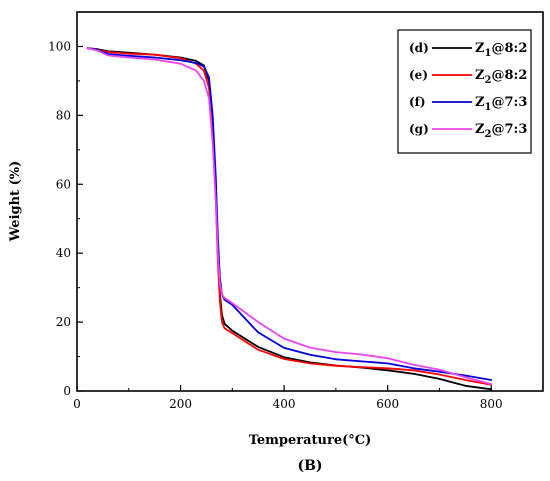  What do you see at coordinates (180, 404) in the screenshot?
I see `x-tick-label: 200` at bounding box center [180, 404].